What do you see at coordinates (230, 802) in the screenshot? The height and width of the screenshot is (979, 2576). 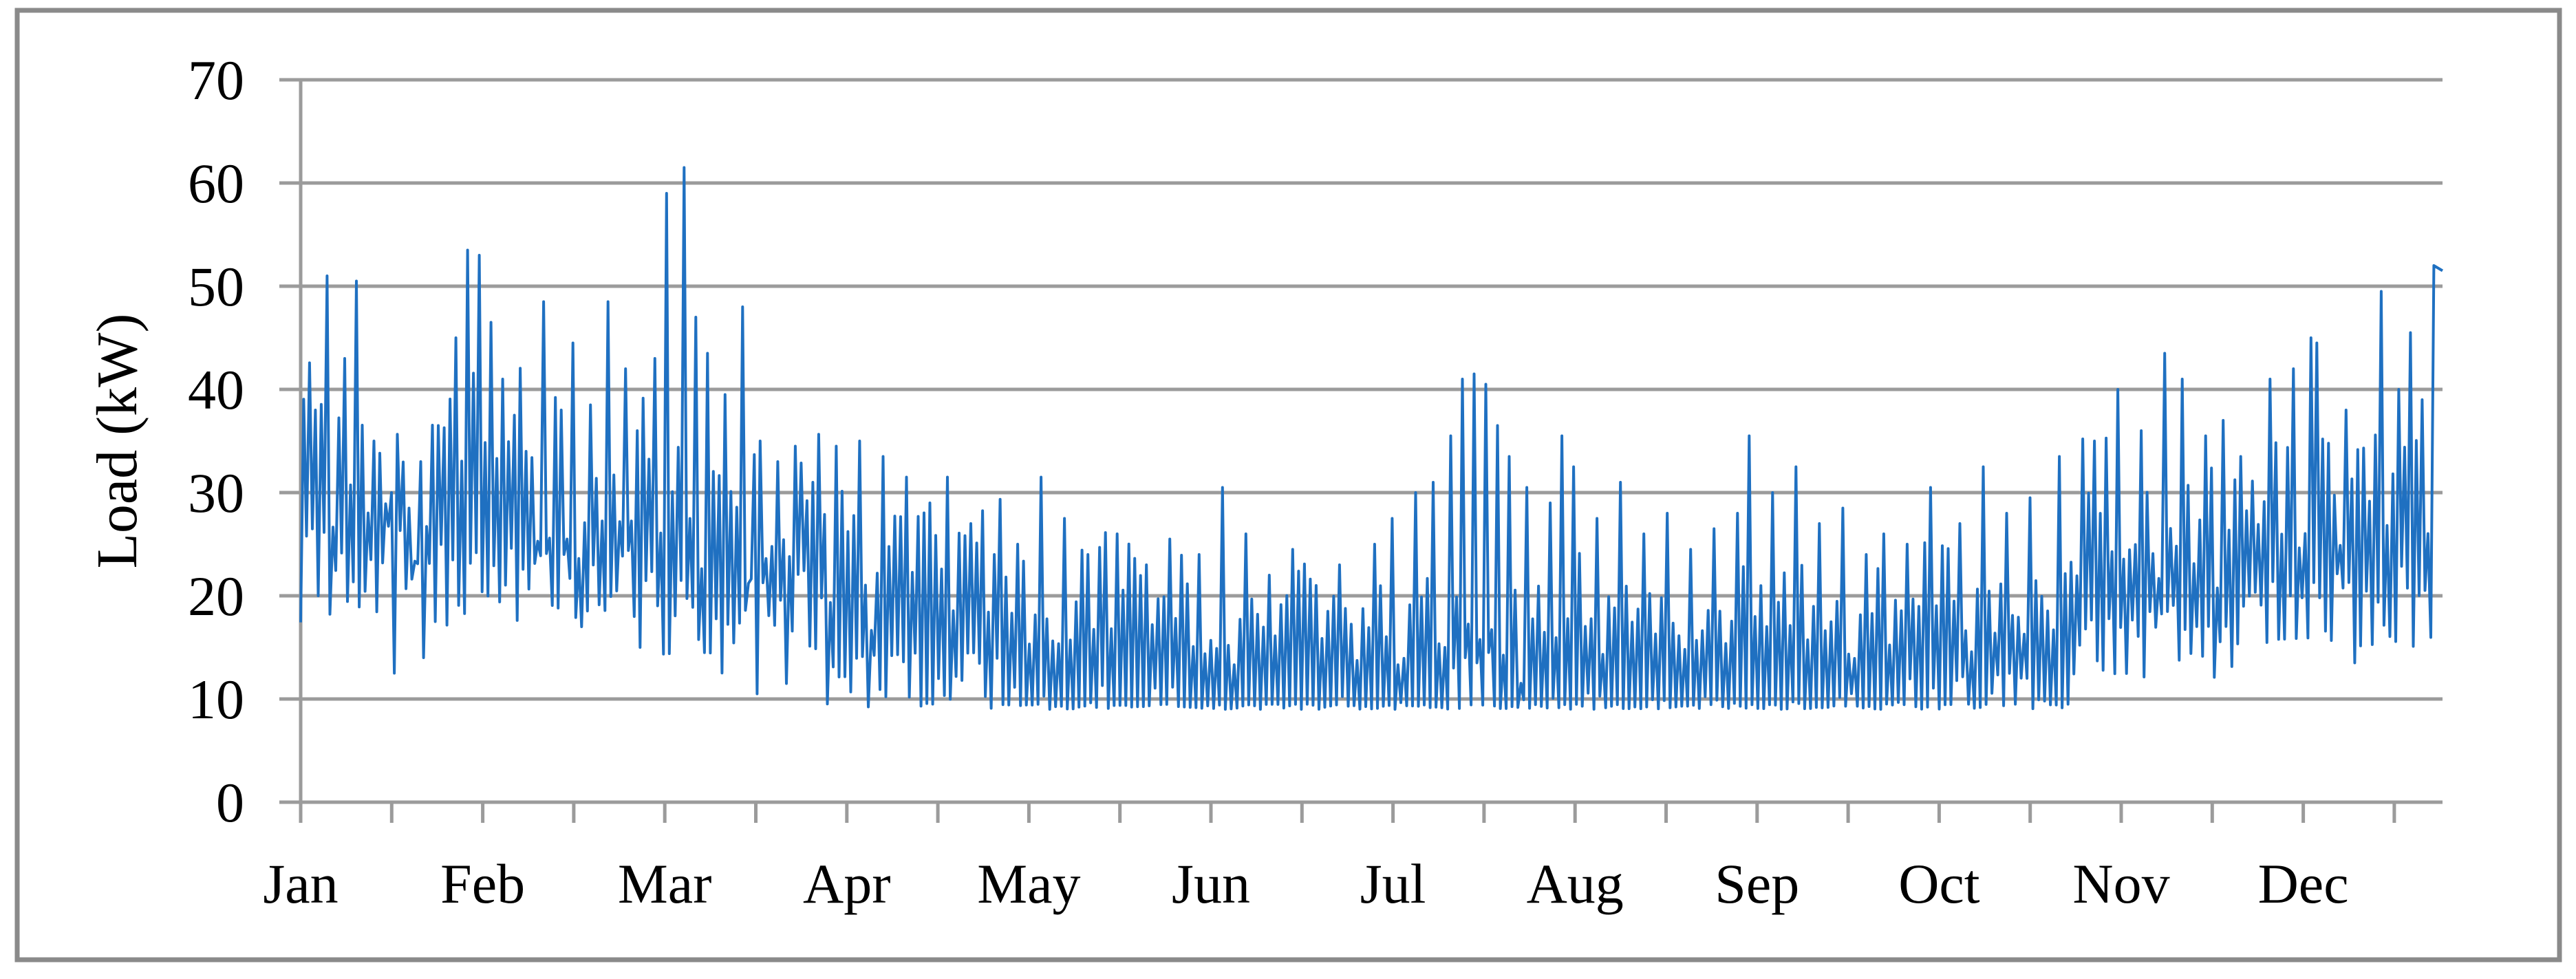 I see `y-tick-label: 0` at bounding box center [230, 802].